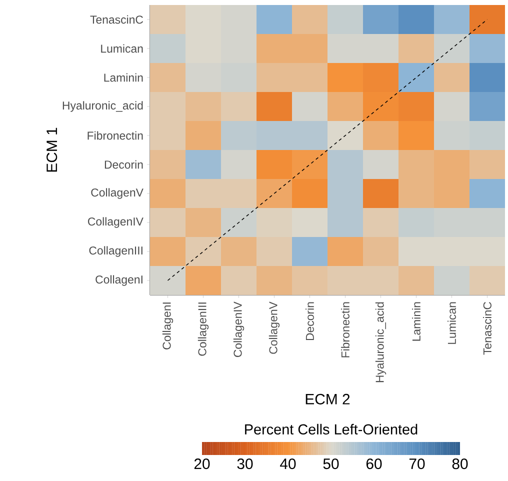 The height and width of the screenshot is (481, 508). Describe the element at coordinates (380, 342) in the screenshot. I see `x-tick-label: Hyaluronic_acid` at that location.